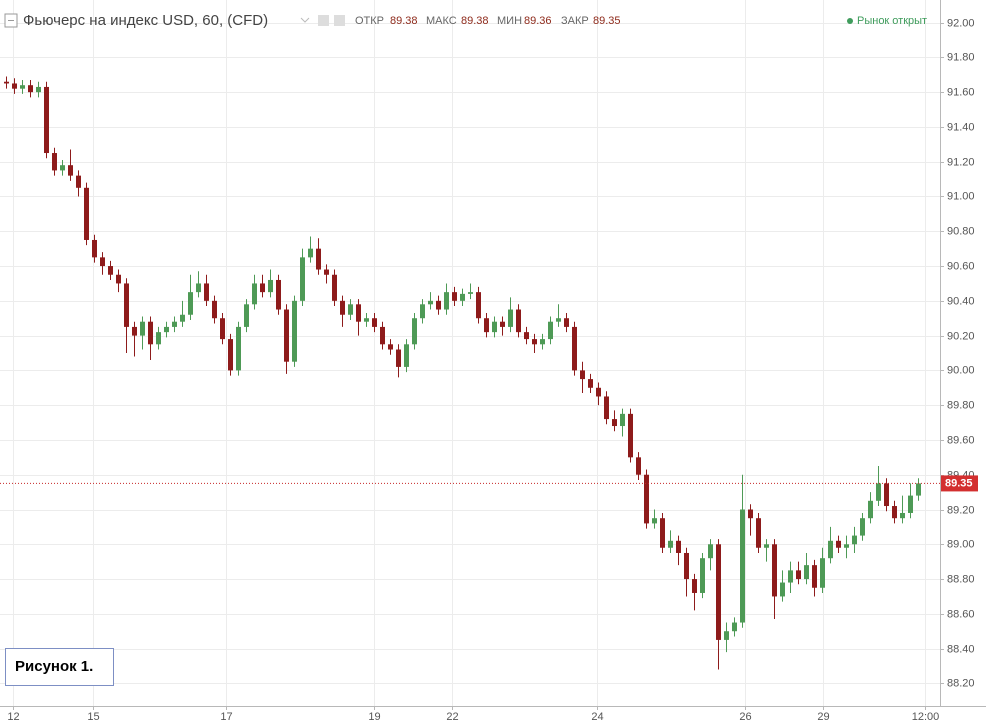 Image resolution: width=986 pixels, height=728 pixels. What do you see at coordinates (961, 196) in the screenshot?
I see `y-tick-label: 91.00` at bounding box center [961, 196].